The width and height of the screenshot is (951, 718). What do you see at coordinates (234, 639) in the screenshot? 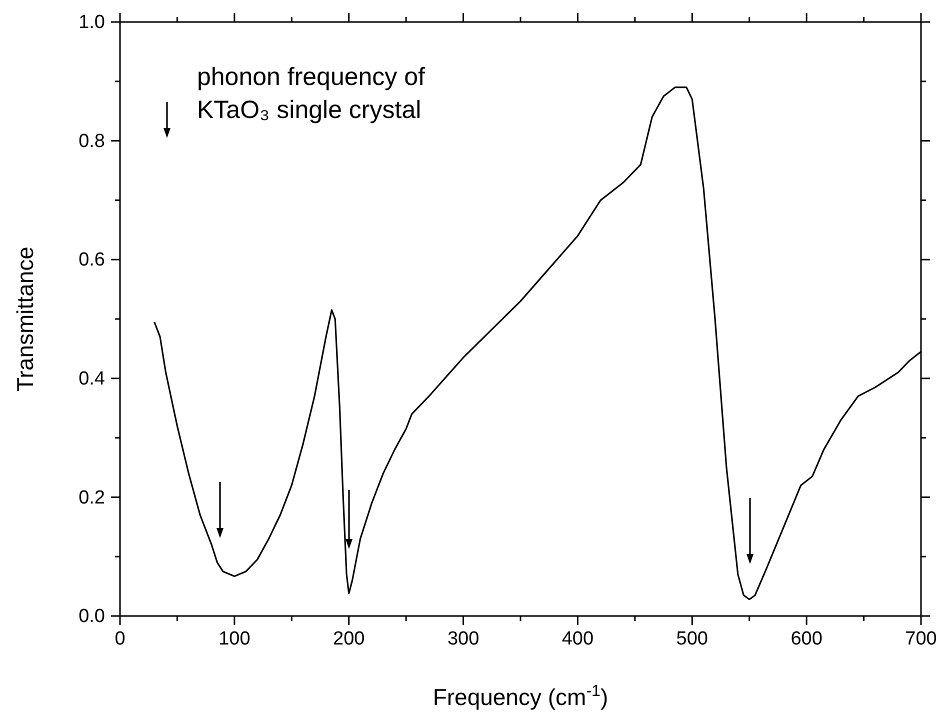
I see `x-tick-label: 100` at bounding box center [234, 639].